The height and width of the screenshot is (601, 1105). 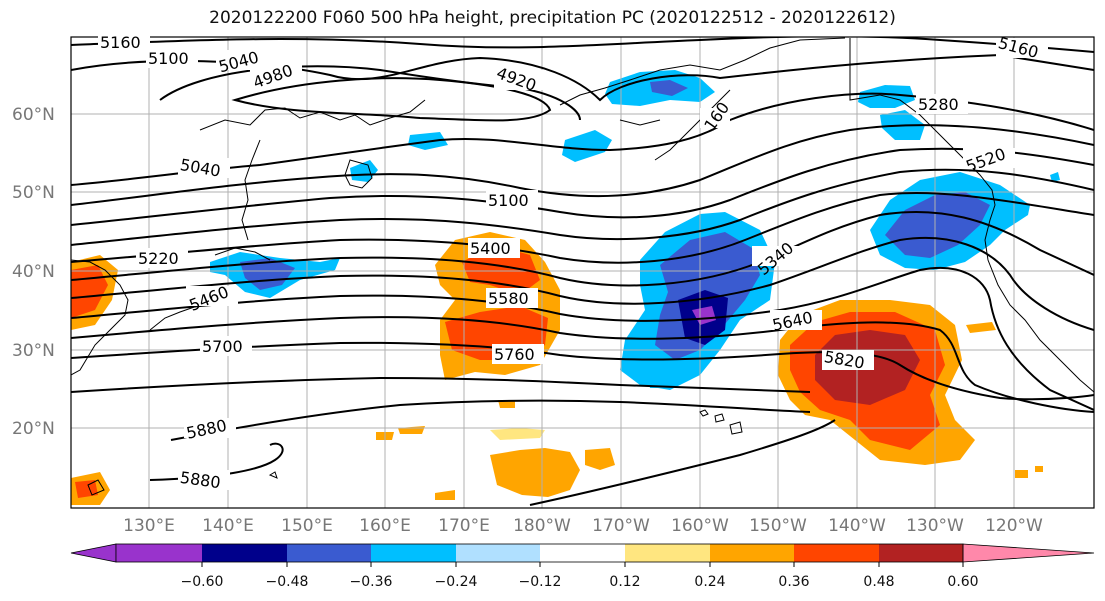 I want to click on colorbar-tick-label: −0.48, so click(x=287, y=582).